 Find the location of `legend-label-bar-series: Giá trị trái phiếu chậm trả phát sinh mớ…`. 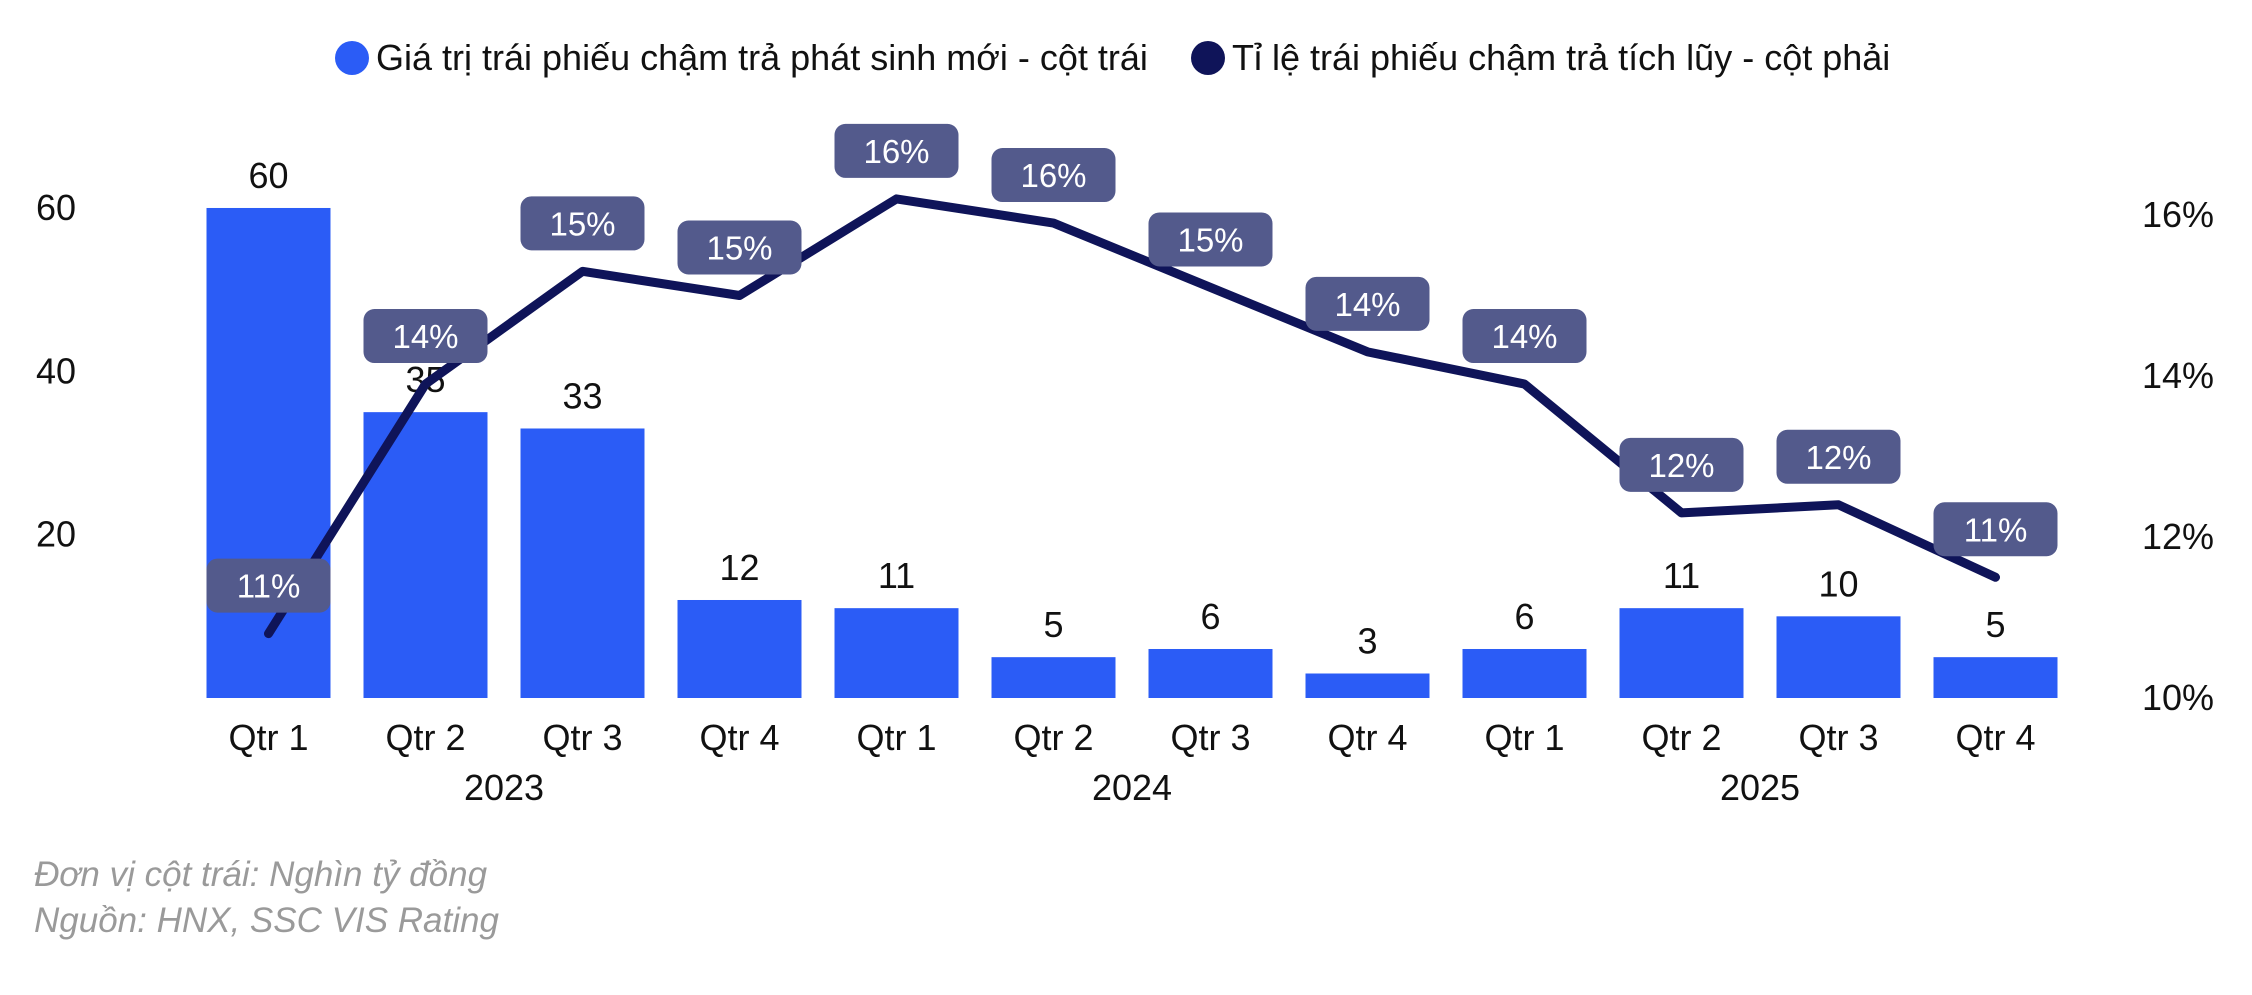

legend-label-bar-series: Giá trị trái phiếu chậm trả phát sinh mớ… is located at coordinates (762, 57).